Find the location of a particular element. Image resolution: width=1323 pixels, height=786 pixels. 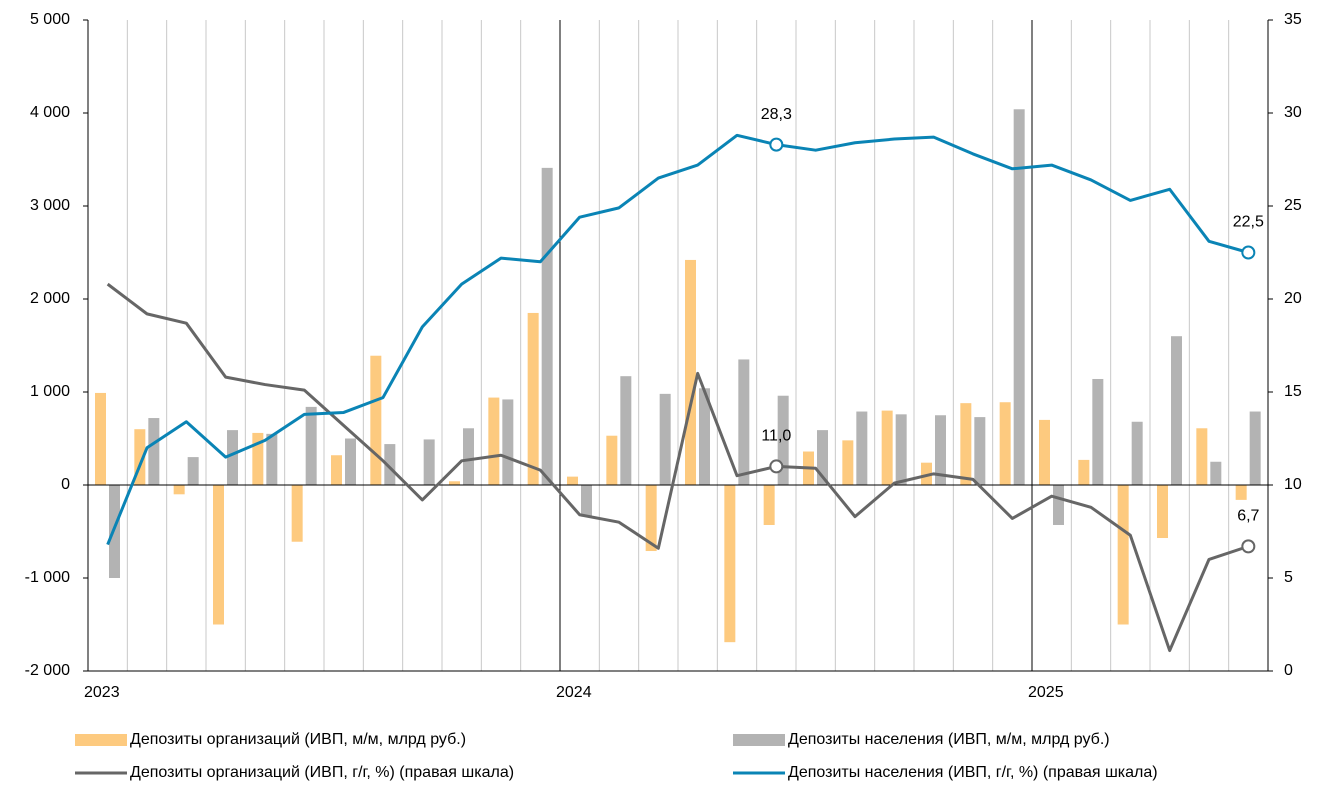

y2-tick-label: 10 is located at coordinates (1293, 484).